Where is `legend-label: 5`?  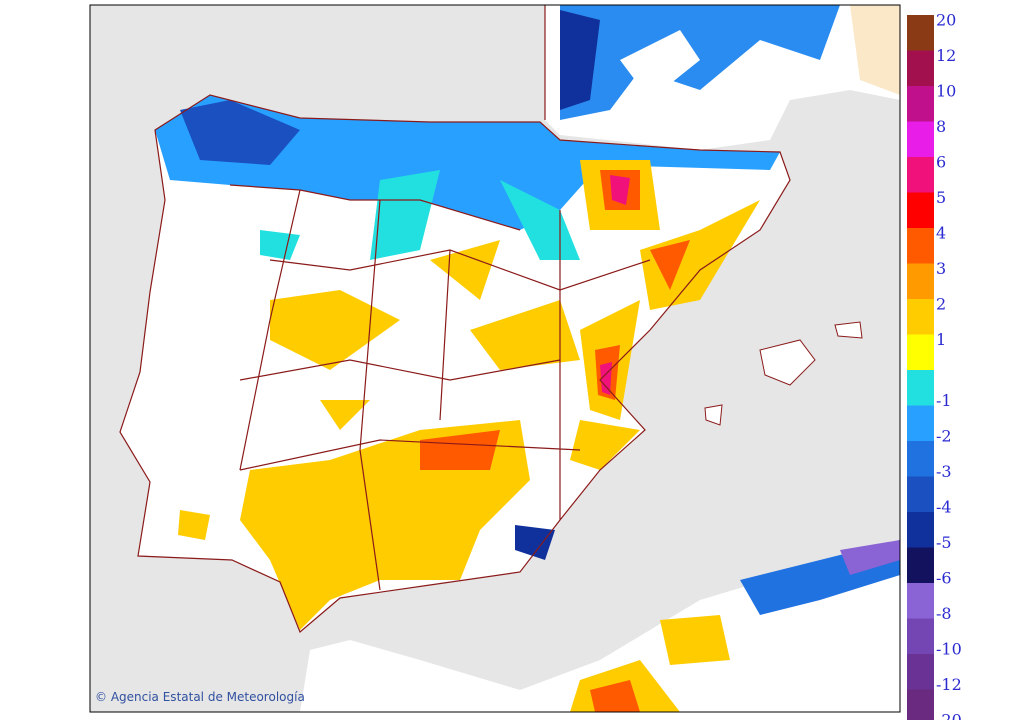
legend-label: 5 is located at coordinates (941, 197).